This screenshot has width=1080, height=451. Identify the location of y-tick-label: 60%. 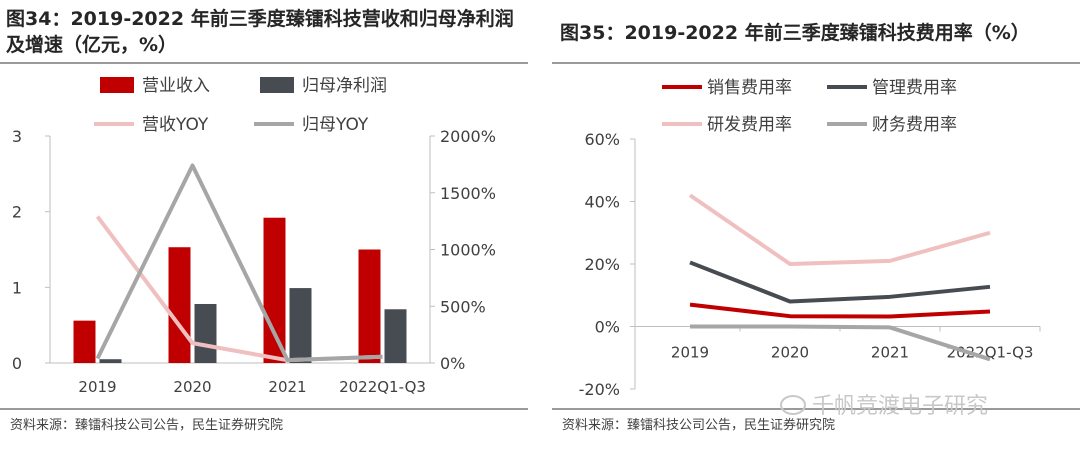
(602, 139).